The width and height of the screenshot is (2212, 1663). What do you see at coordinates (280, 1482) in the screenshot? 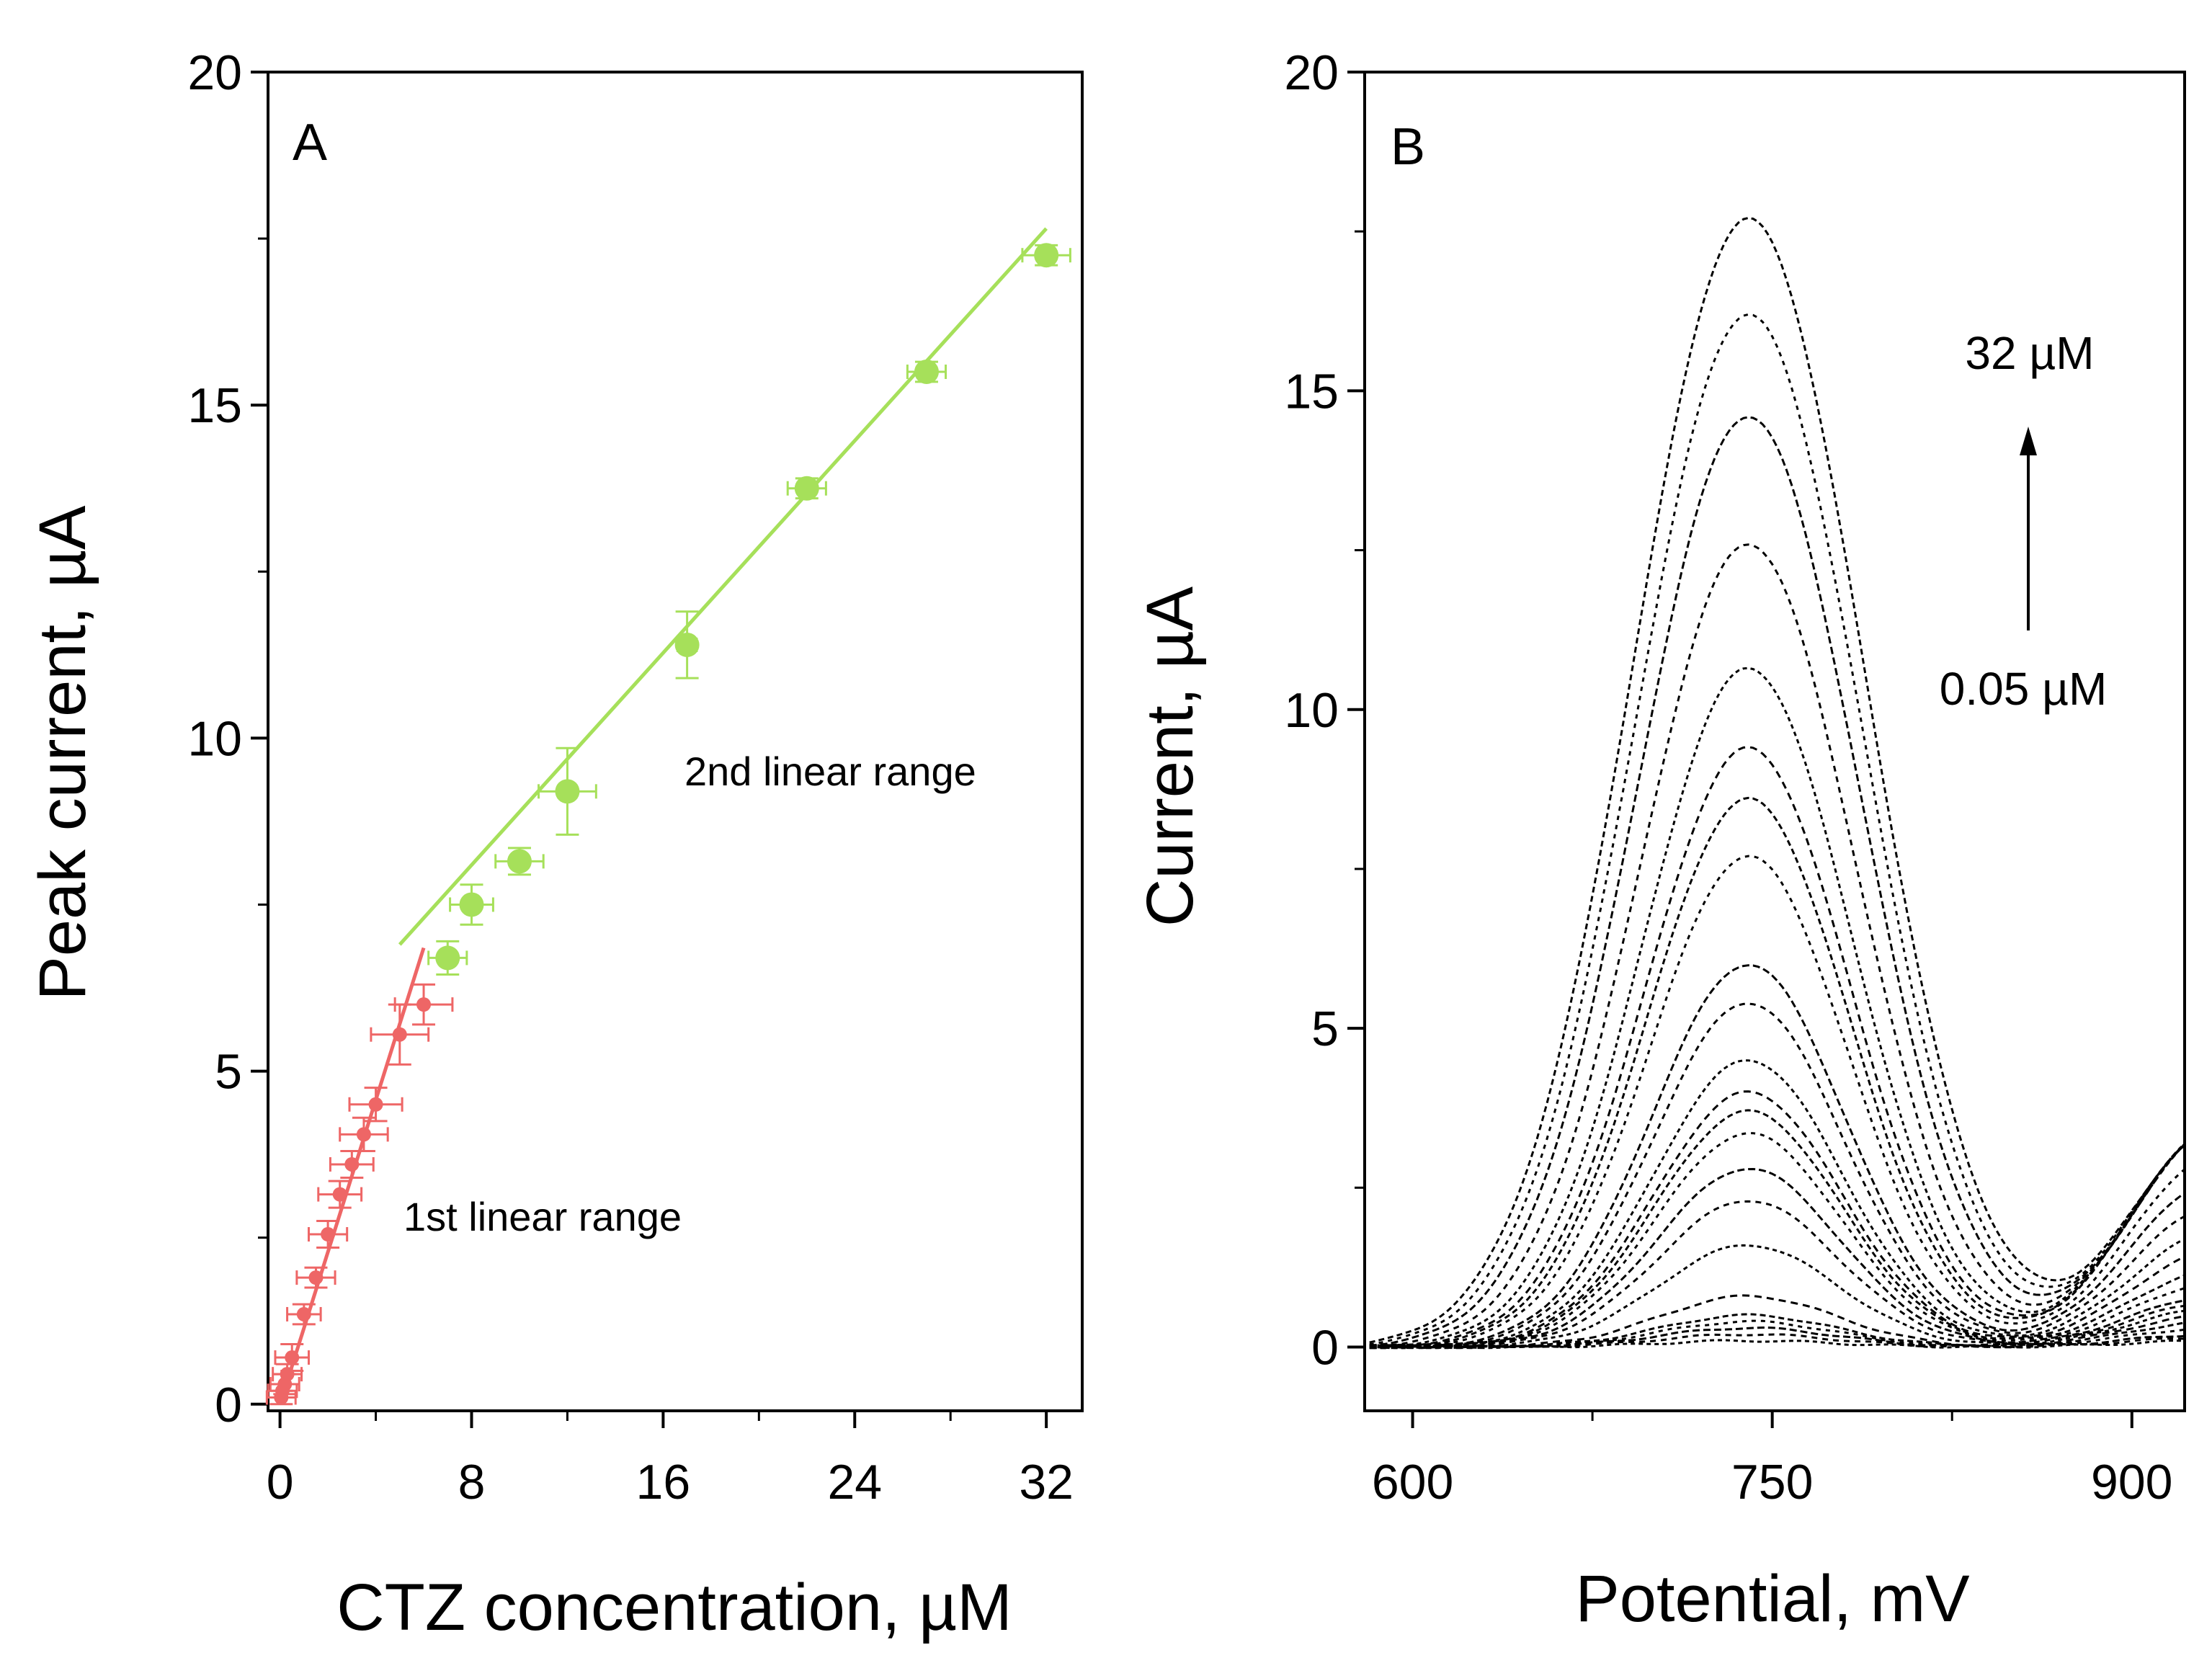
I see `x-tick-label: 0` at bounding box center [280, 1482].